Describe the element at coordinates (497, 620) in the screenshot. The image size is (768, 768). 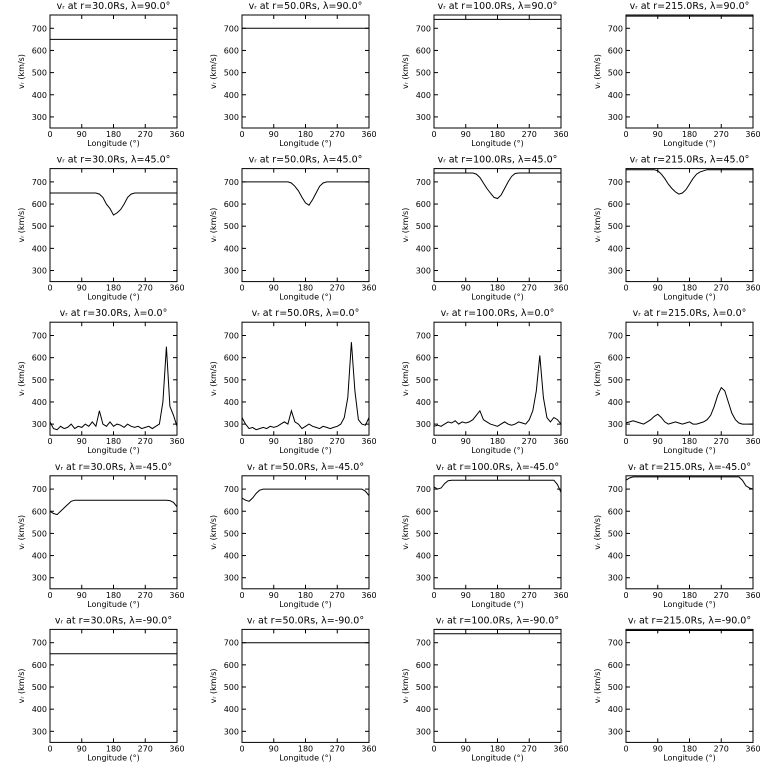
I see `chart-title: vᵣ at r=100.0Rs, λ=-90.0°` at that location.